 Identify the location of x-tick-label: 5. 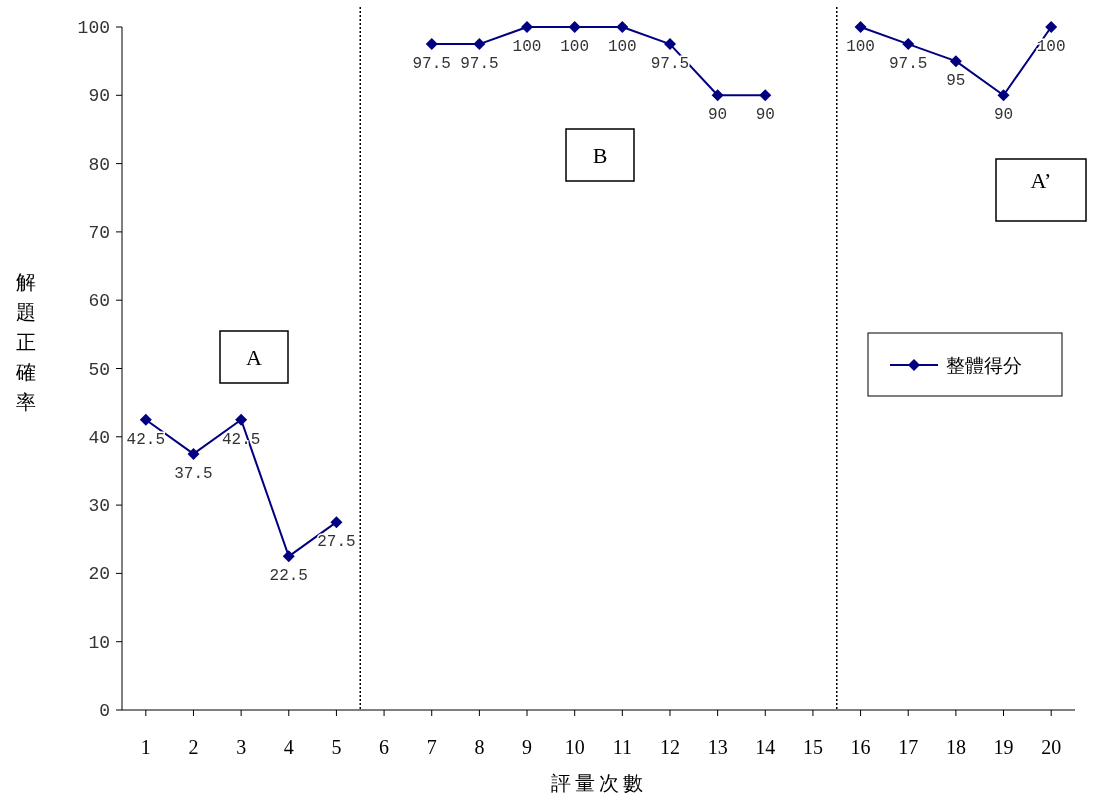
(336, 747).